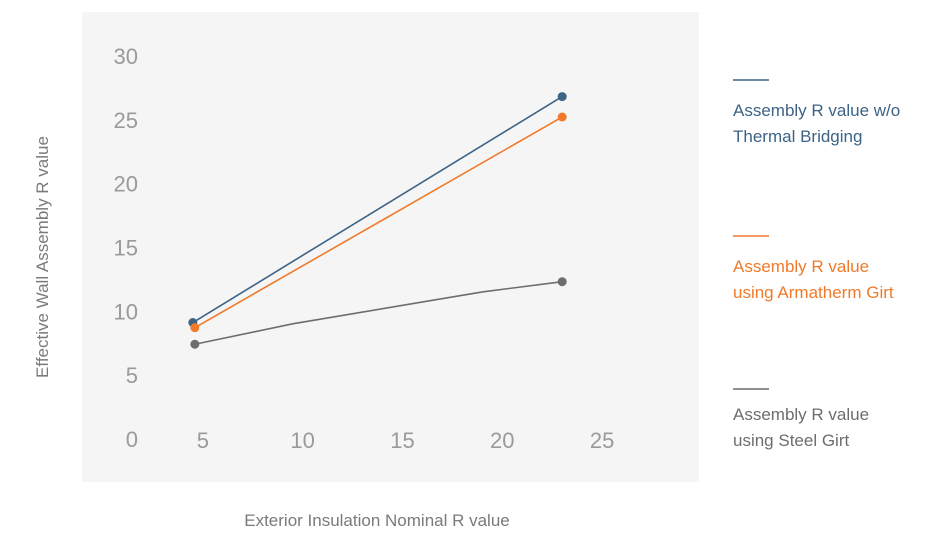 This screenshot has width=948, height=538. Describe the element at coordinates (378, 313) in the screenshot. I see `series-line` at that location.